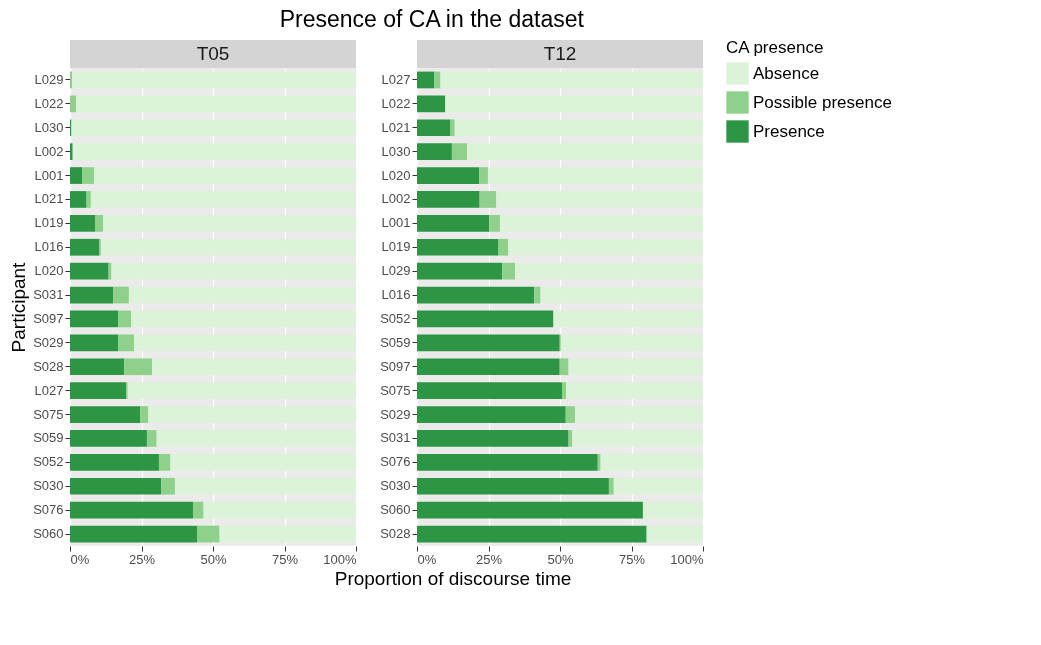 This screenshot has height=645, width=1041. Describe the element at coordinates (453, 578) in the screenshot. I see `x-axis-title: Proportion of discourse time` at that location.